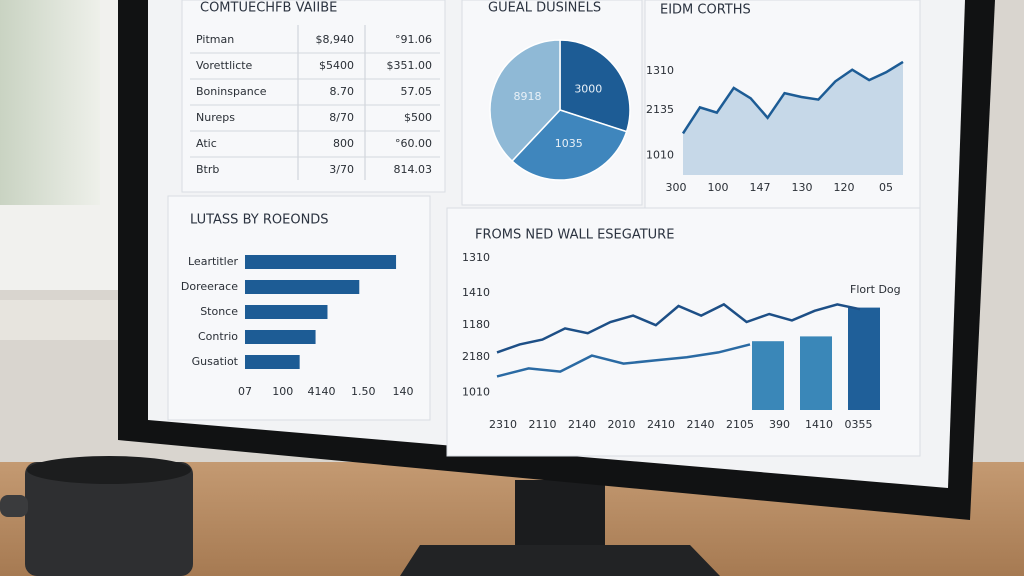  What do you see at coordinates (417, 91) in the screenshot?
I see `table-cell: 57.05` at bounding box center [417, 91].